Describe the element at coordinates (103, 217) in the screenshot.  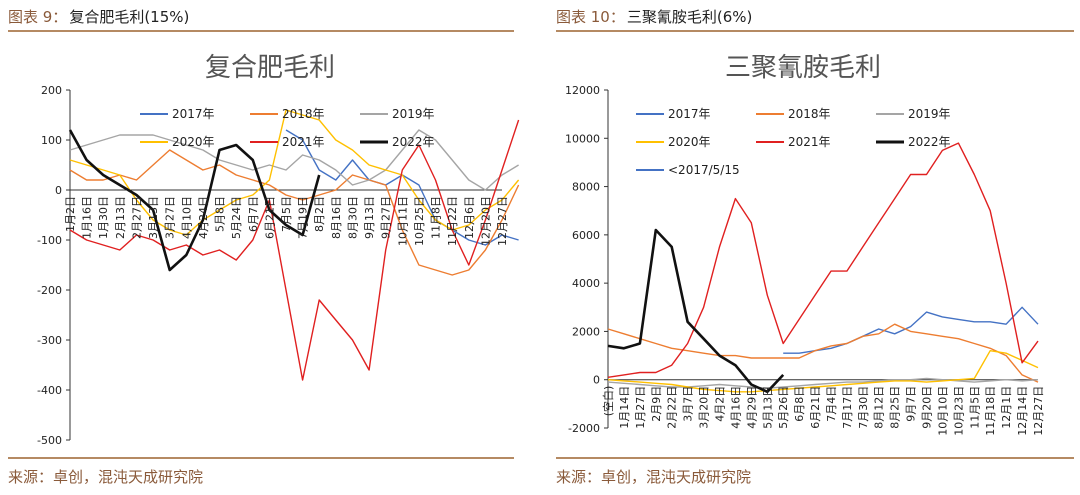
I see `left-x-tick-label-2: 1月30日` at that location.